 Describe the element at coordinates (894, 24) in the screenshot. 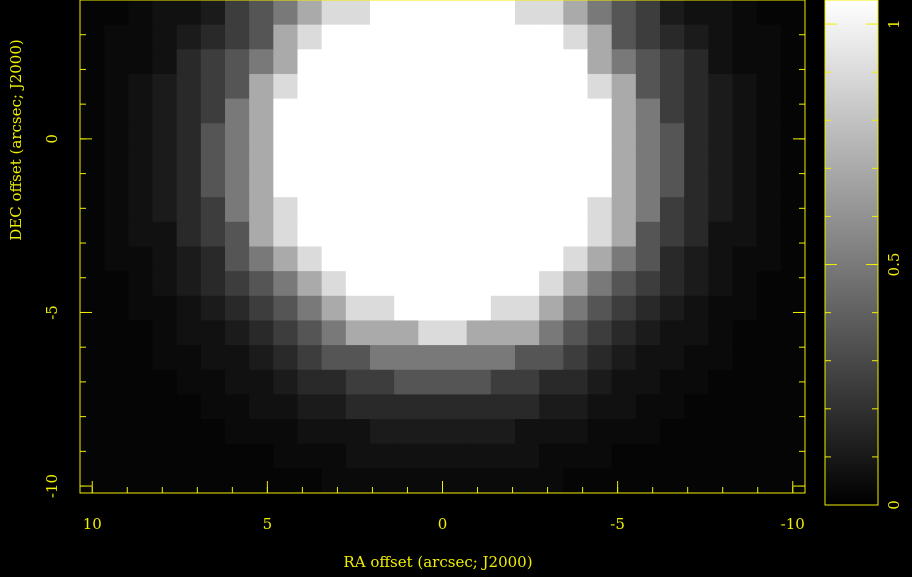

I see `colorbar-tick-label: 1` at that location.